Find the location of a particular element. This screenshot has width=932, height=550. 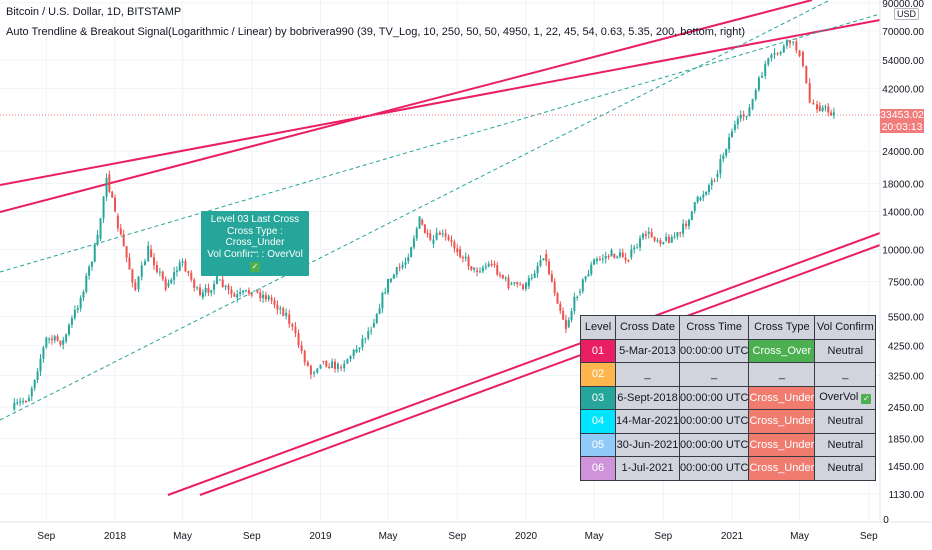

cross-type-cell: Cross_Over is located at coordinates (782, 350).